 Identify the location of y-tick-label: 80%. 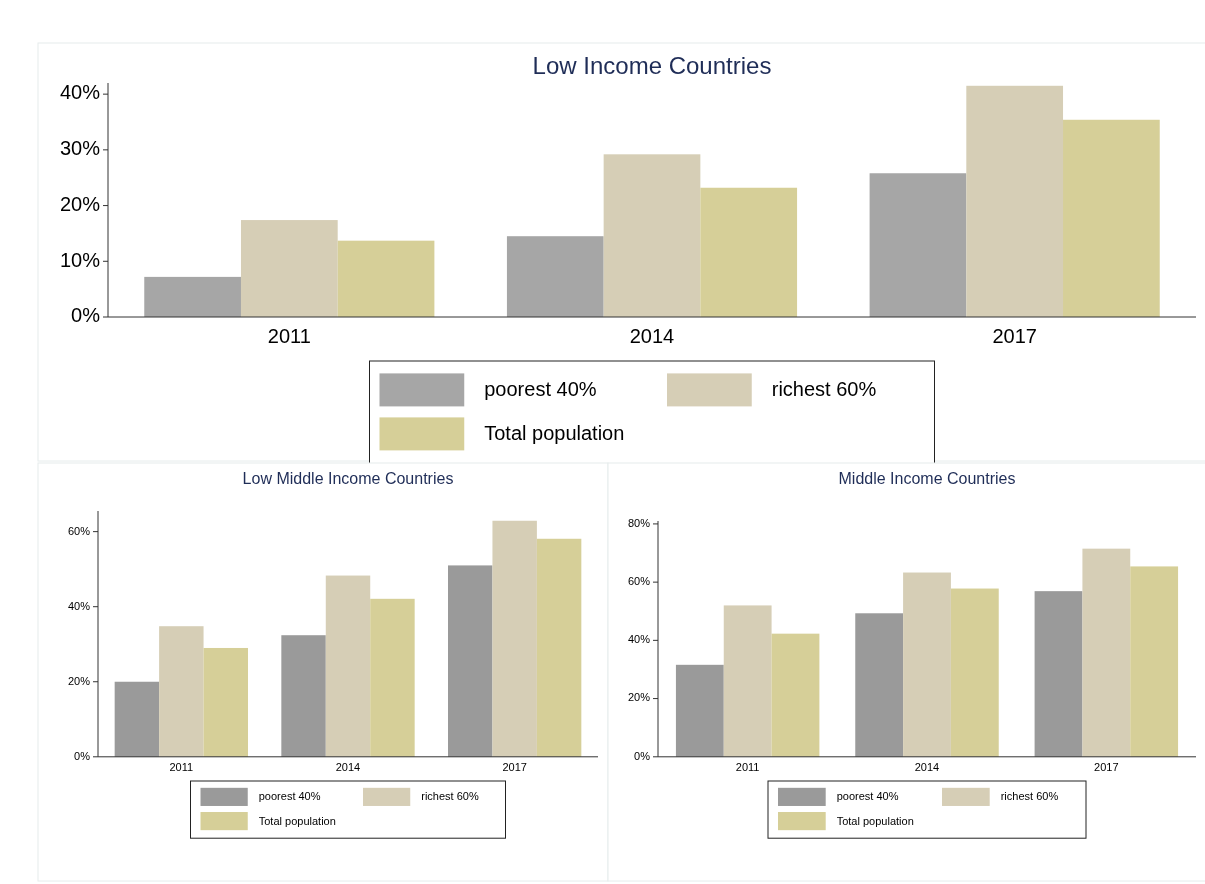
(639, 522).